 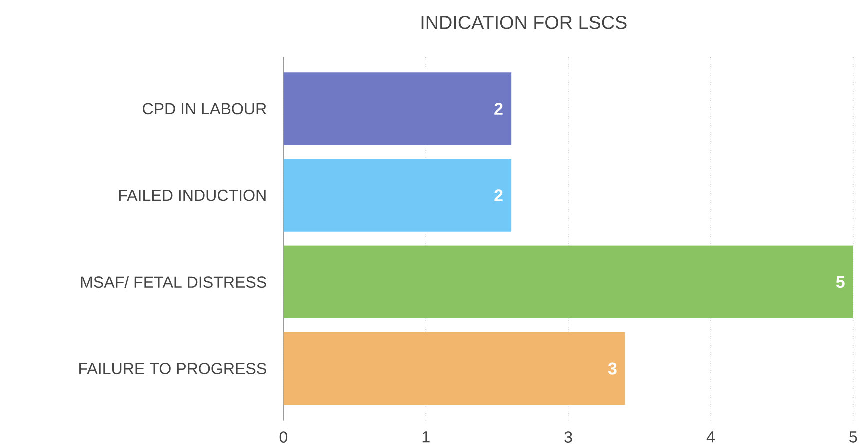 I want to click on data-label: 3, so click(x=612, y=368).